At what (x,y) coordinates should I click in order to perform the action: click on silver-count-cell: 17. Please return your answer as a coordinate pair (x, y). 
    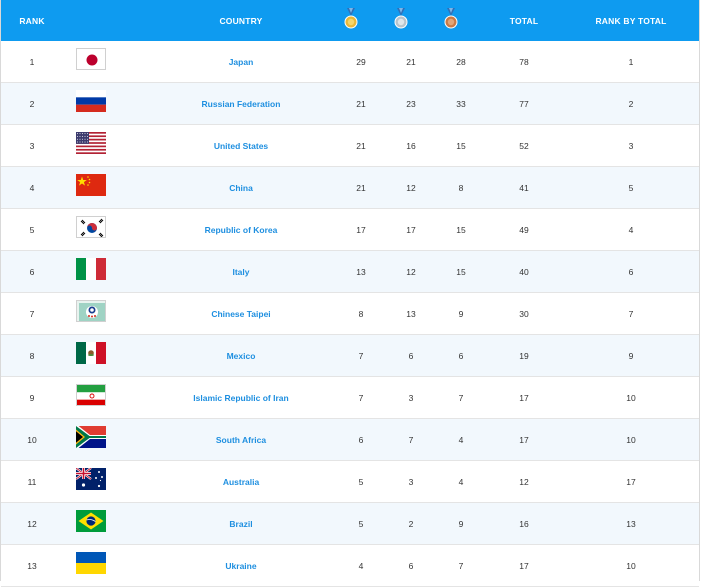
    Looking at the image, I should click on (411, 230).